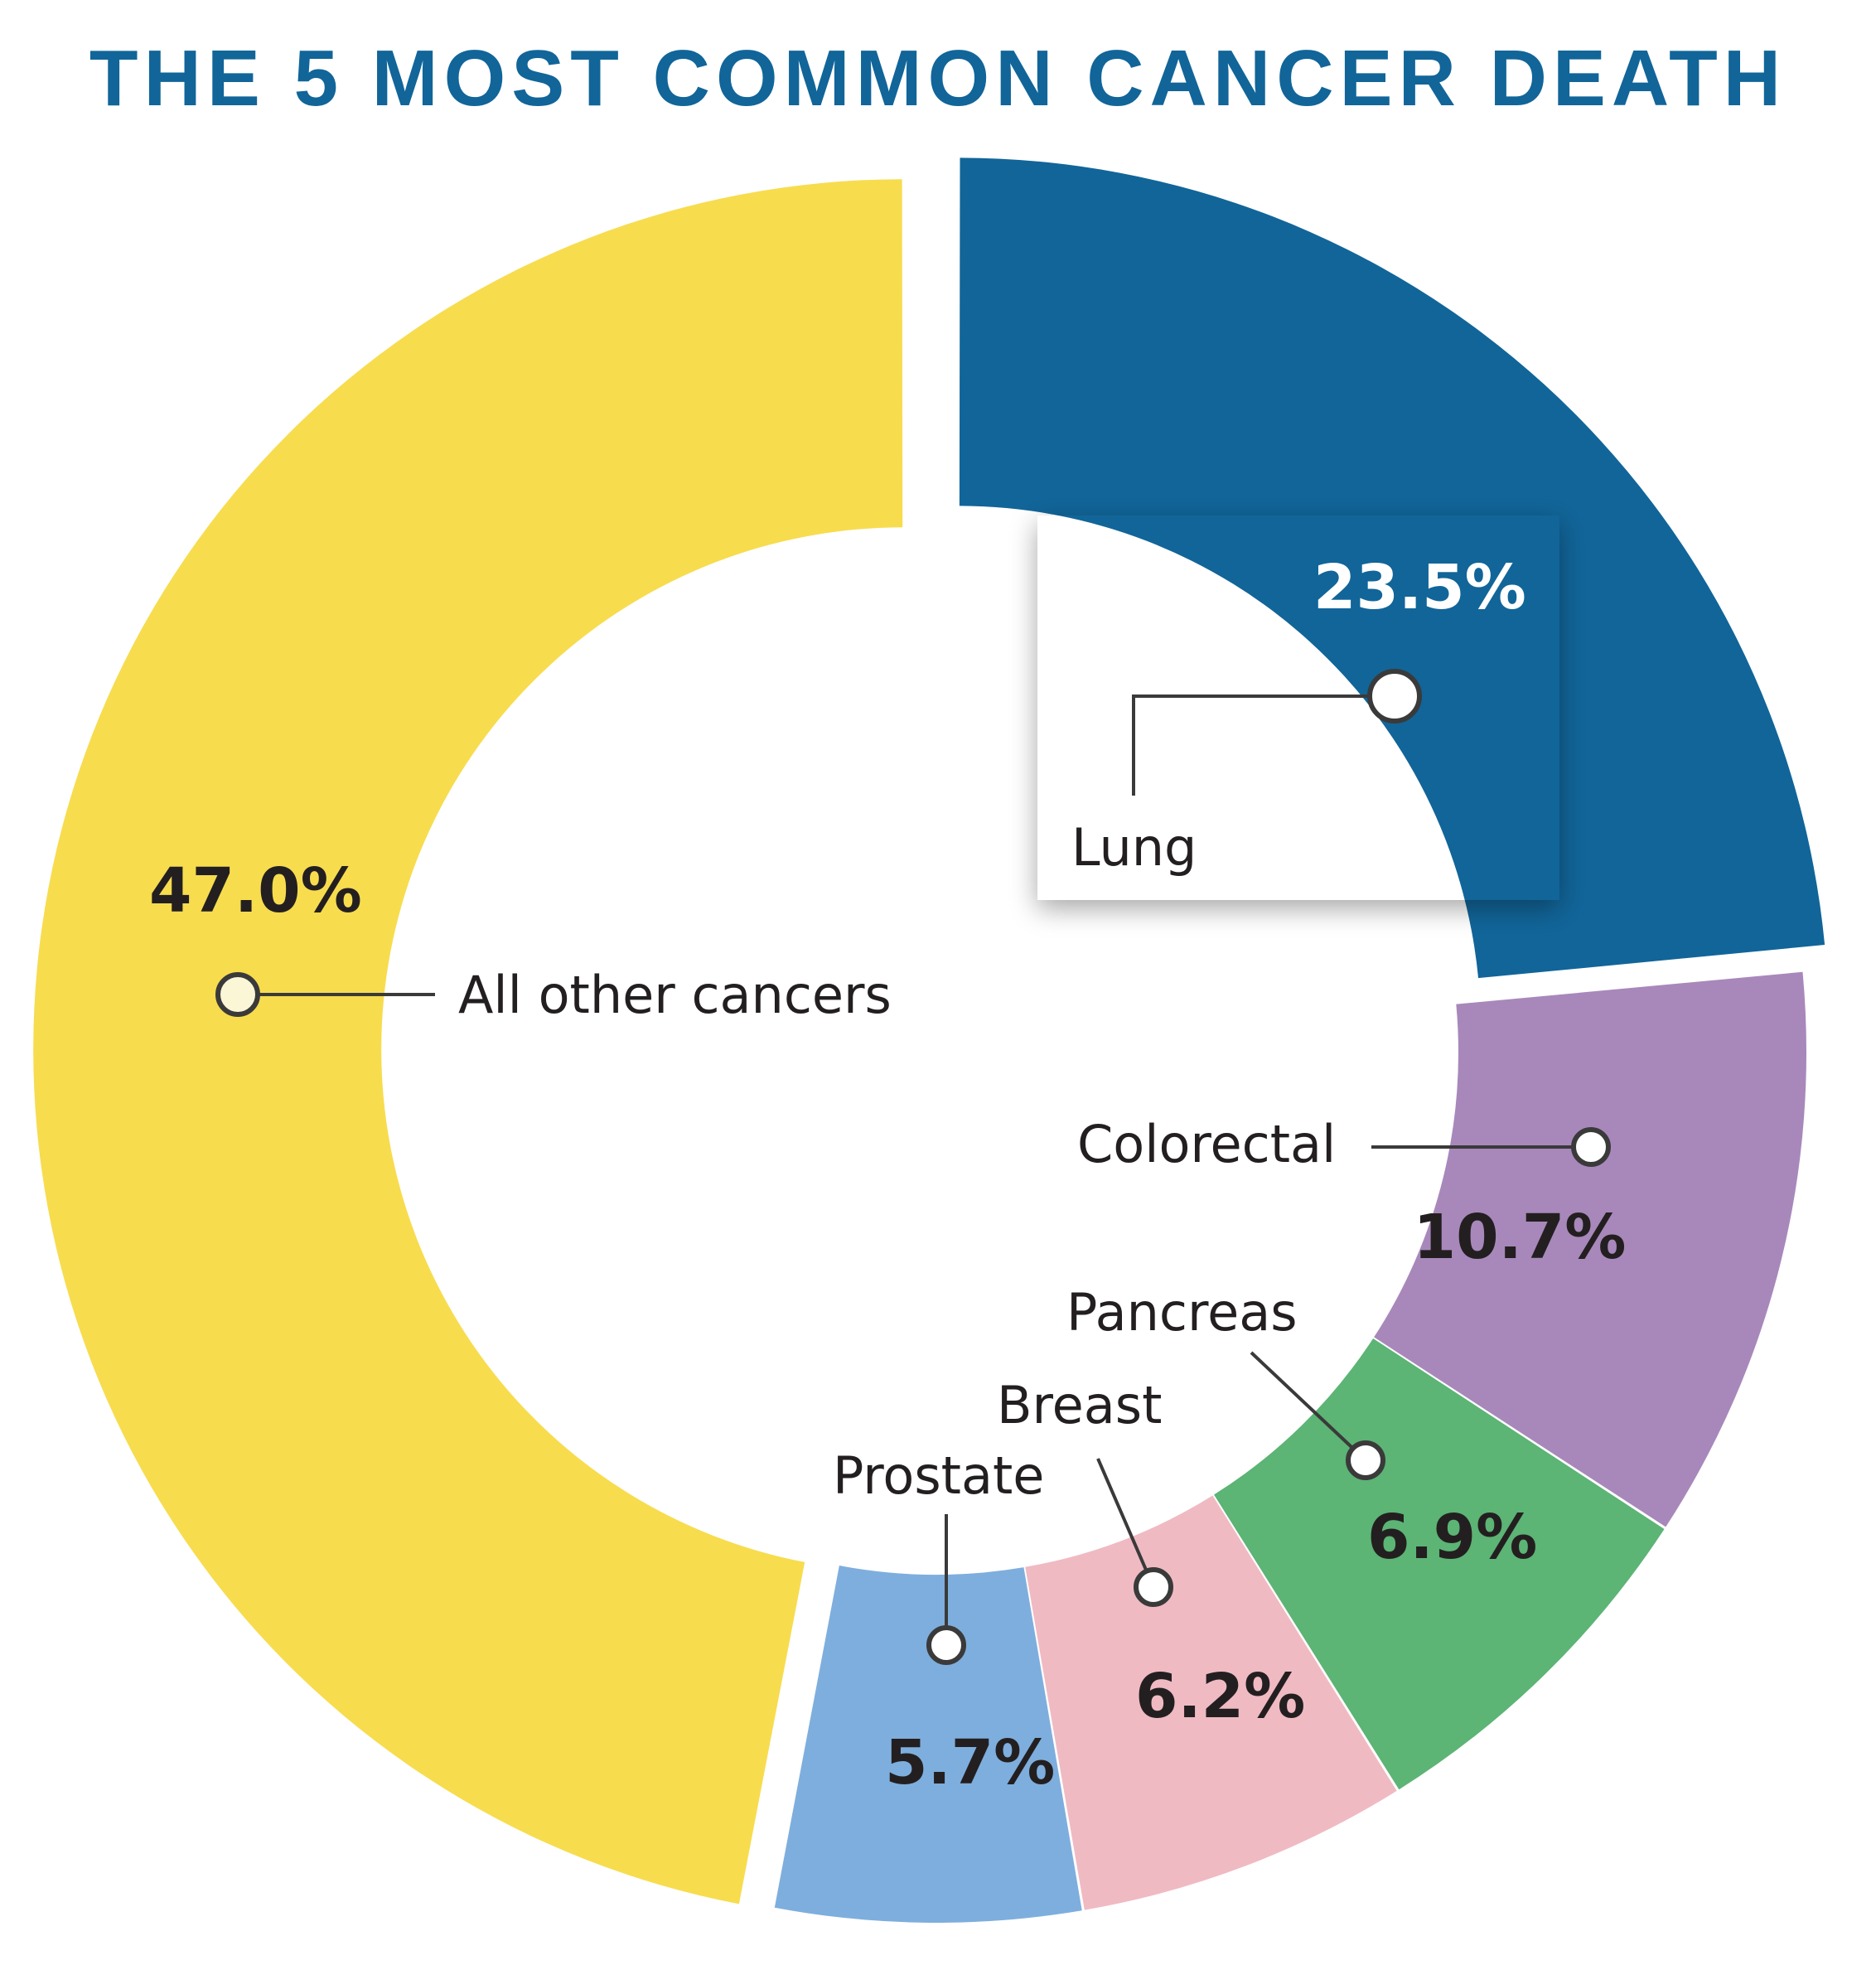 The width and height of the screenshot is (1876, 1965). I want to click on colorectal-slice, so click(1590, 1249).